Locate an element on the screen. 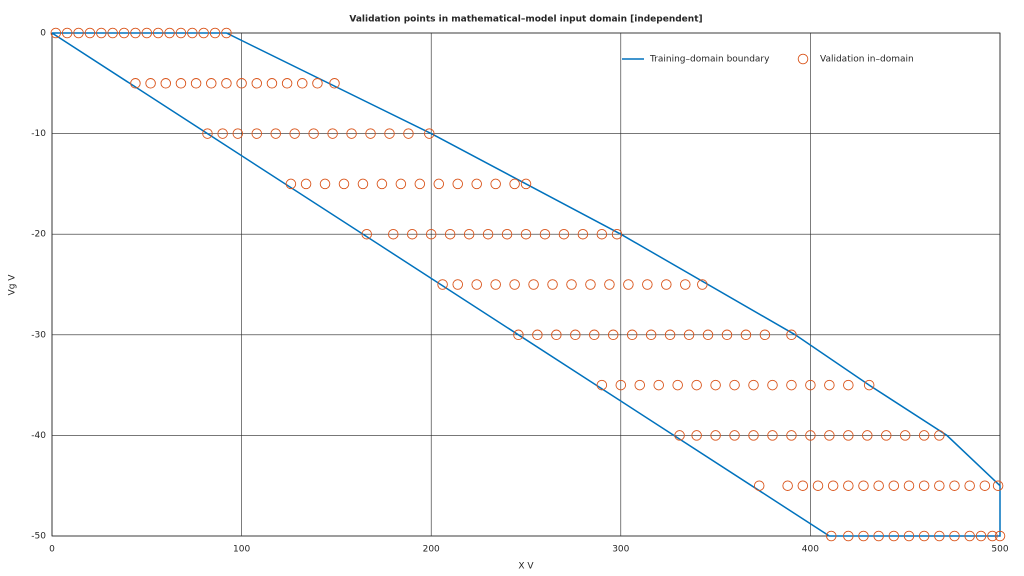 The width and height of the screenshot is (1024, 576). y-tick-label: -50 is located at coordinates (38, 537).